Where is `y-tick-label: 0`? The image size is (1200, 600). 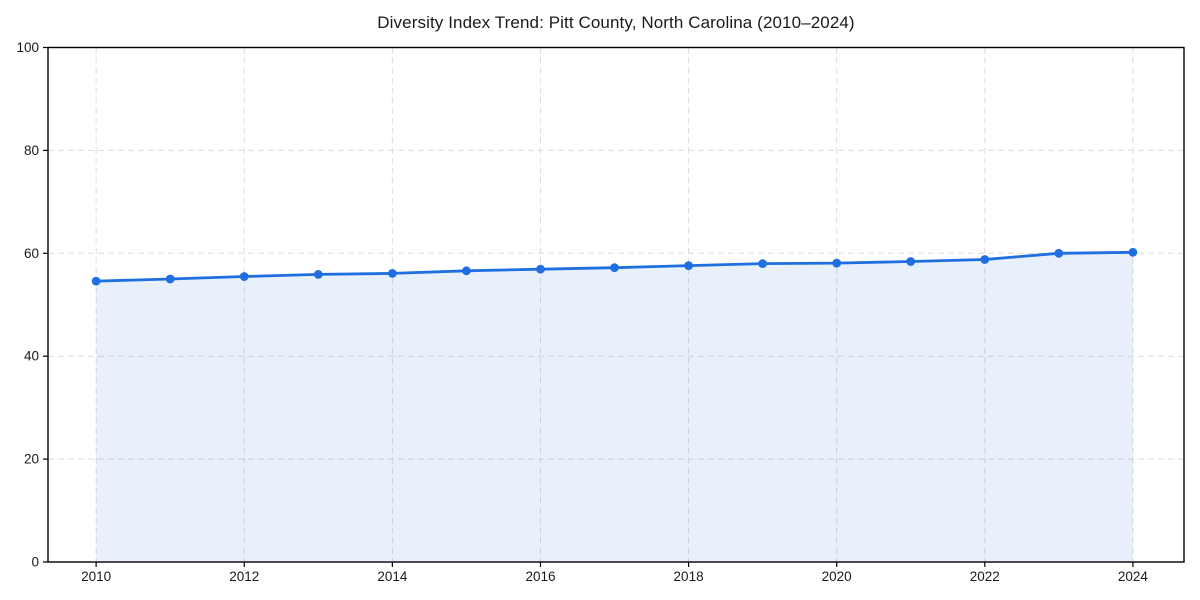 y-tick-label: 0 is located at coordinates (35, 562).